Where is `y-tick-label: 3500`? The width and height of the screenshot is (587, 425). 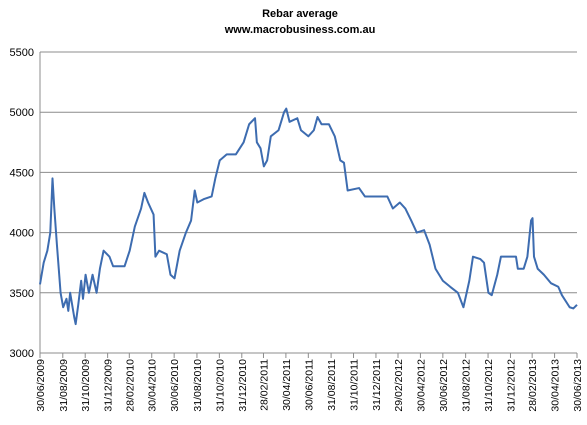 y-tick-label: 3500 is located at coordinates (22, 294).